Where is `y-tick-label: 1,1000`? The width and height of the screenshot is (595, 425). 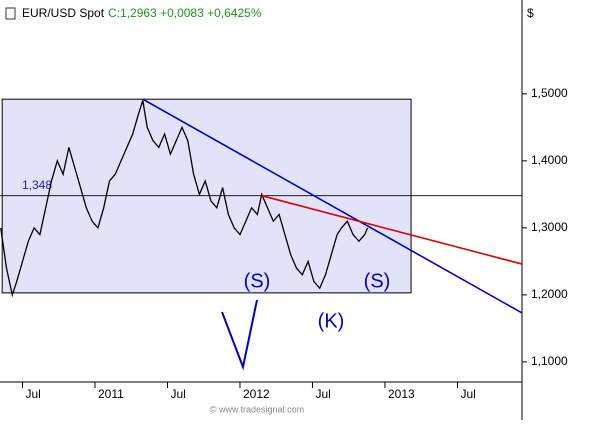
y-tick-label: 1,1000 is located at coordinates (549, 361).